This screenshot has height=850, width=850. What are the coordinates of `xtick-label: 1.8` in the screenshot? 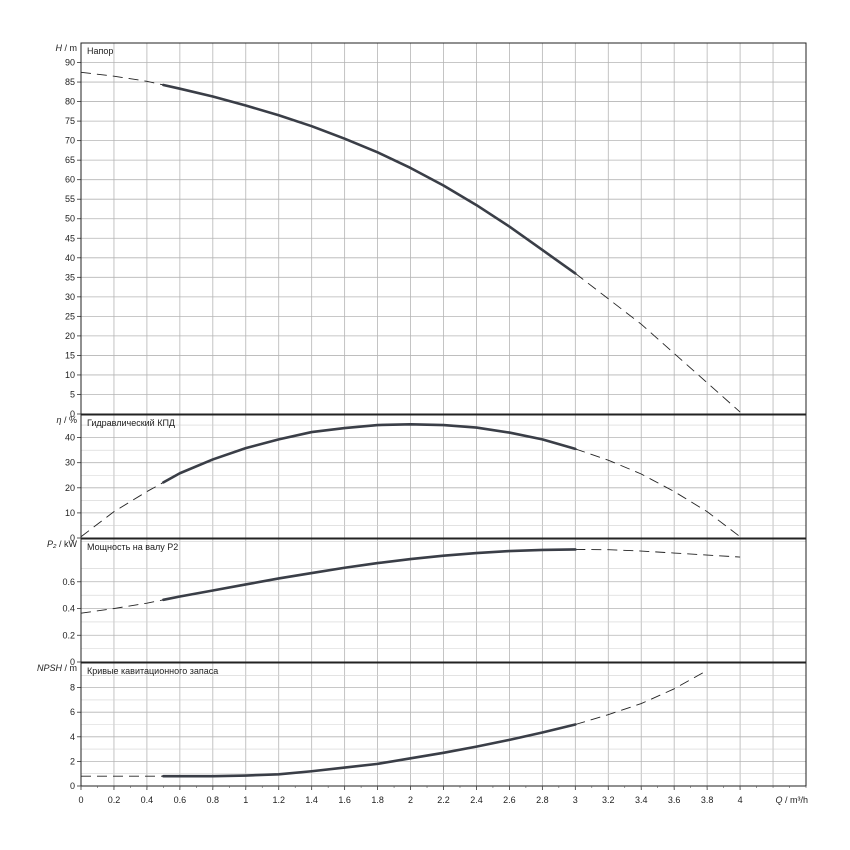 It's located at (377, 800).